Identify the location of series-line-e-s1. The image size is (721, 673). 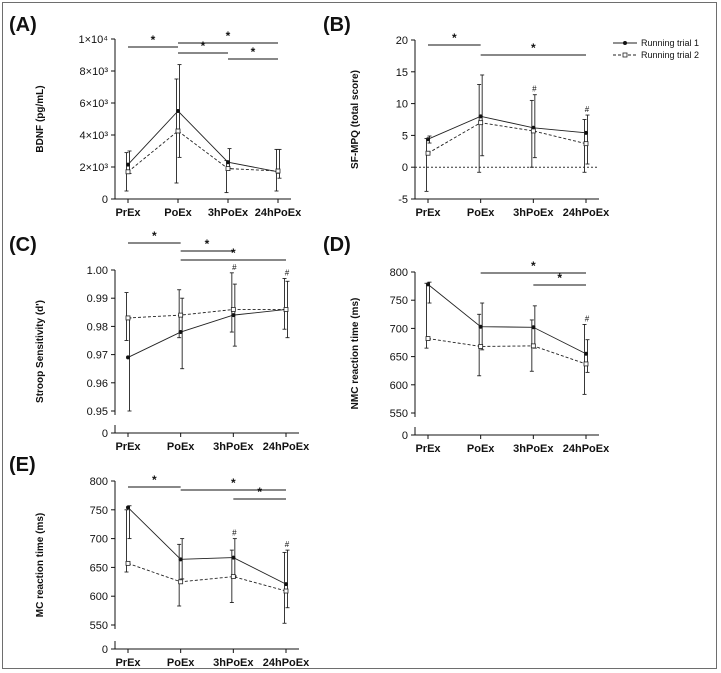
(207, 546).